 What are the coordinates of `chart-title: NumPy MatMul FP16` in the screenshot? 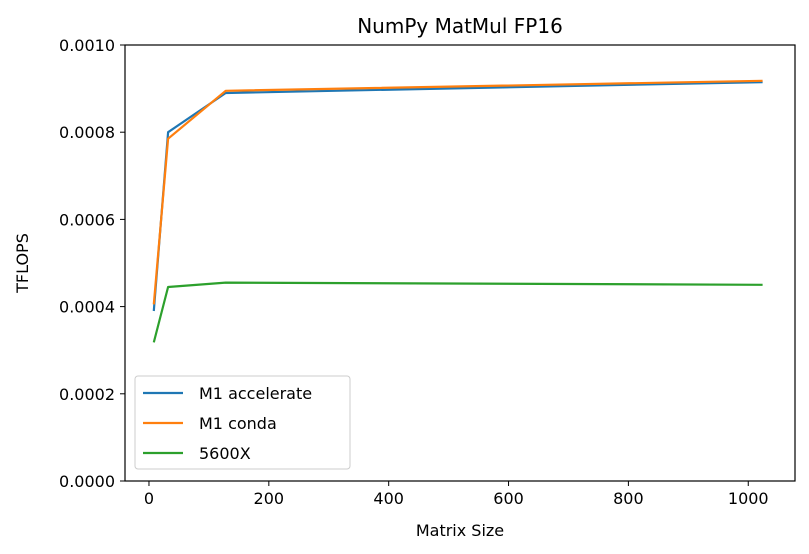 It's located at (460, 26).